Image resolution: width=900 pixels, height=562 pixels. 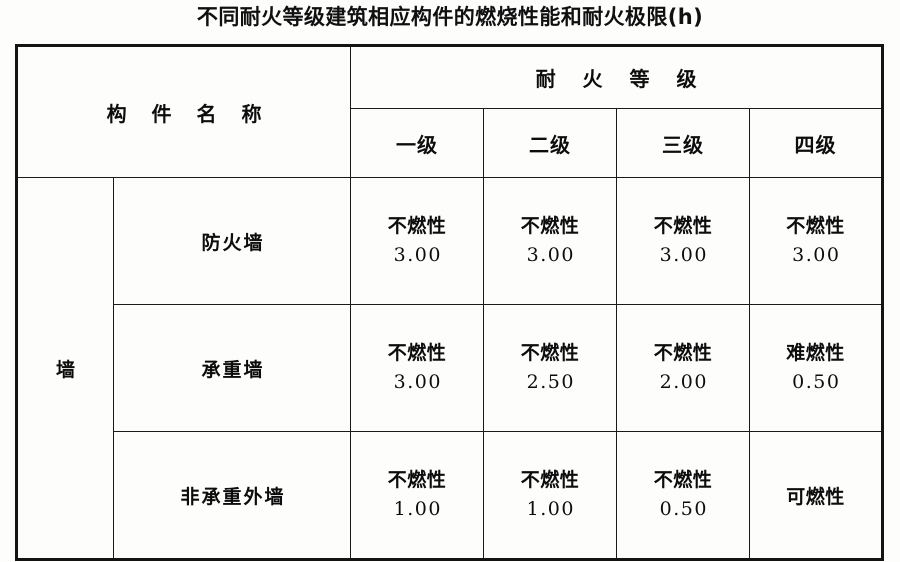 What do you see at coordinates (417, 143) in the screenshot?
I see `header-grade-1: 一级` at bounding box center [417, 143].